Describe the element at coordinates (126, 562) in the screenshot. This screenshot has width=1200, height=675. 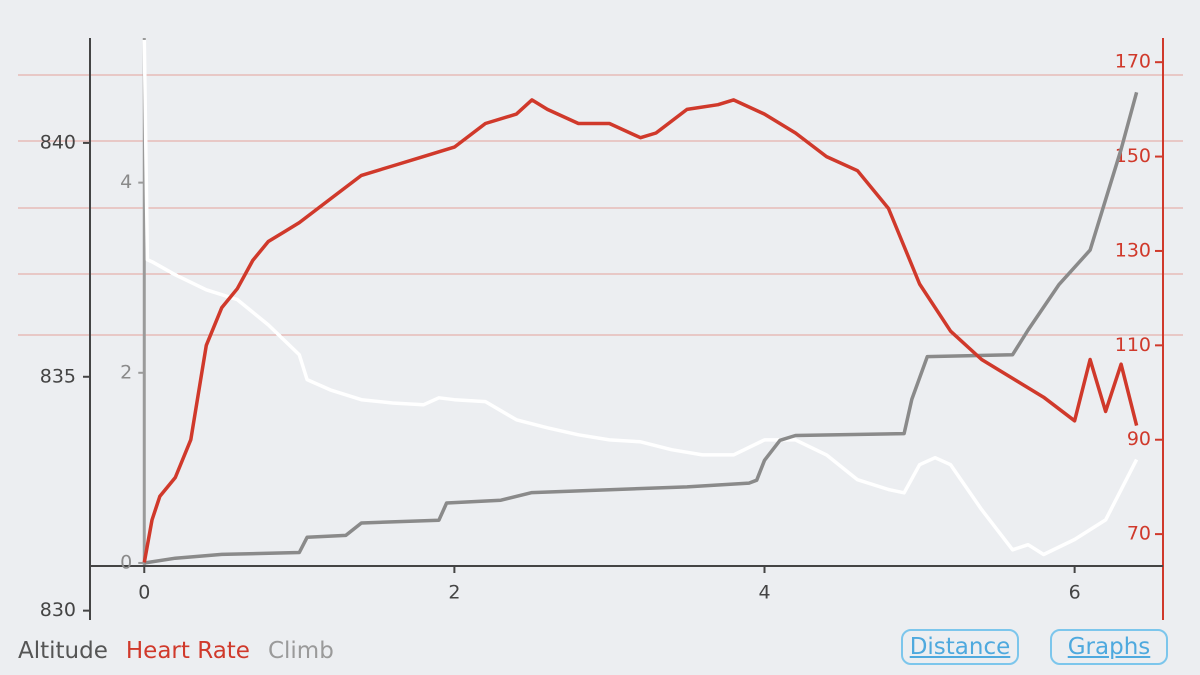
I see `y3-tick-label: 0` at that location.